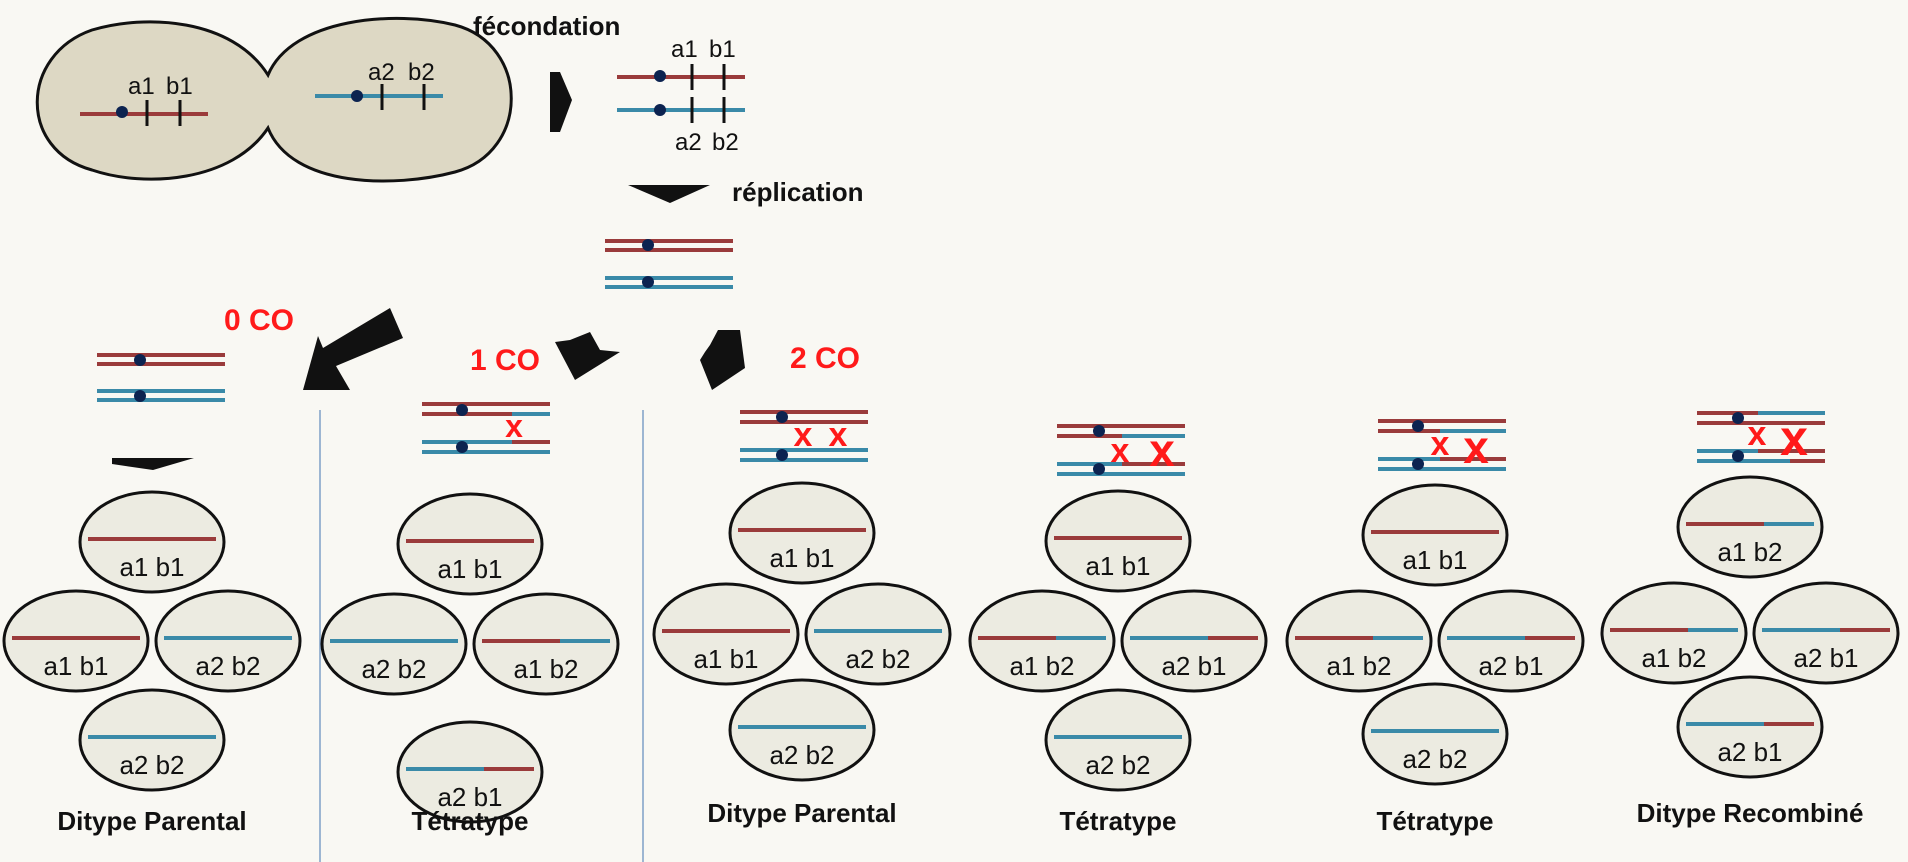 This screenshot has height=862, width=1908. I want to click on branch-arrow-2co-icon, so click(722, 360).